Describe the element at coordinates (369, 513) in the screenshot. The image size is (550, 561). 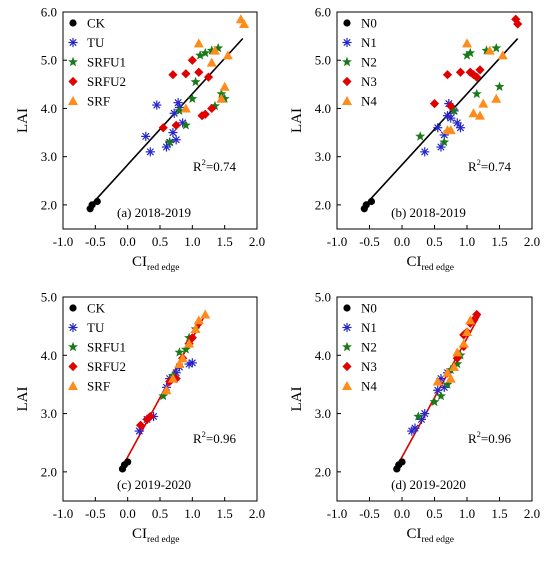
I see `x-tick-label: -0.5` at that location.